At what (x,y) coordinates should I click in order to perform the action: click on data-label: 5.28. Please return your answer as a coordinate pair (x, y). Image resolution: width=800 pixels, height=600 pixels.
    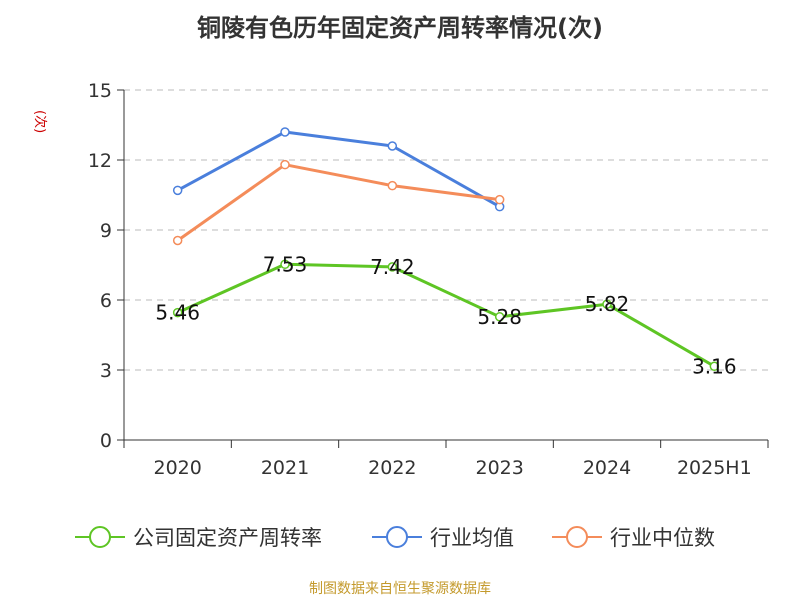
    Looking at the image, I should click on (499, 317).